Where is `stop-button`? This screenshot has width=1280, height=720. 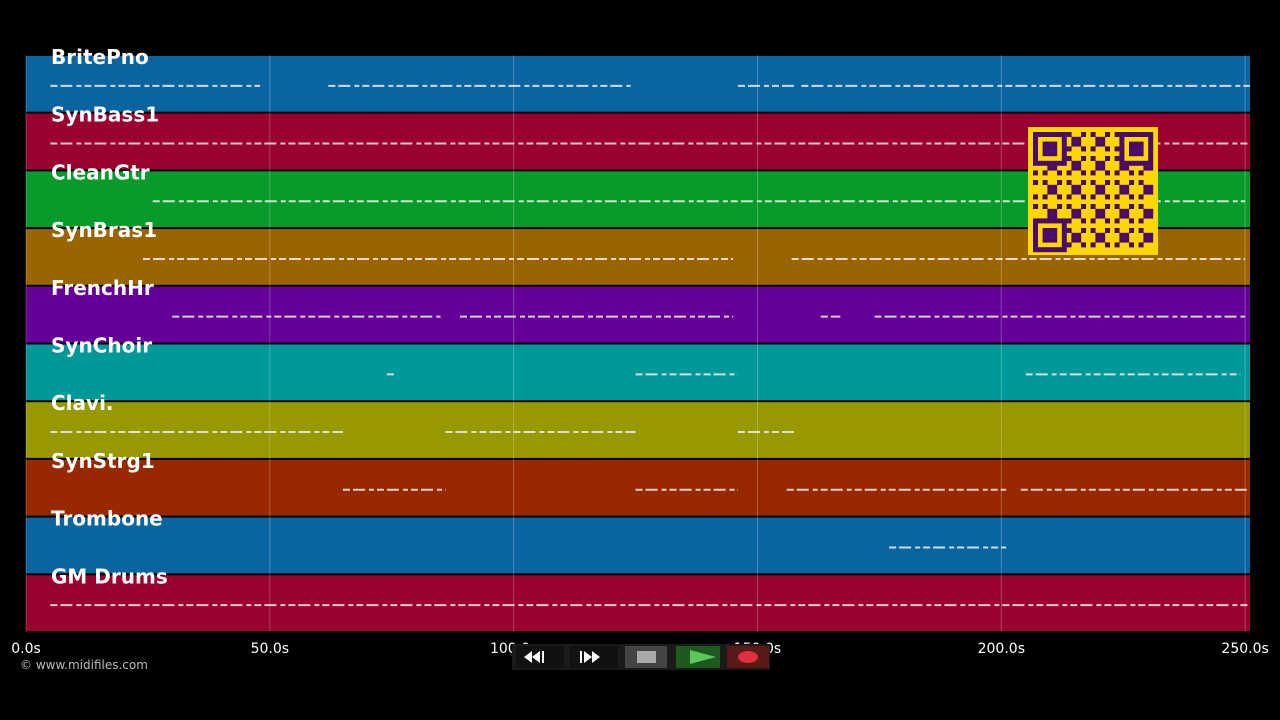
stop-button is located at coordinates (646, 657).